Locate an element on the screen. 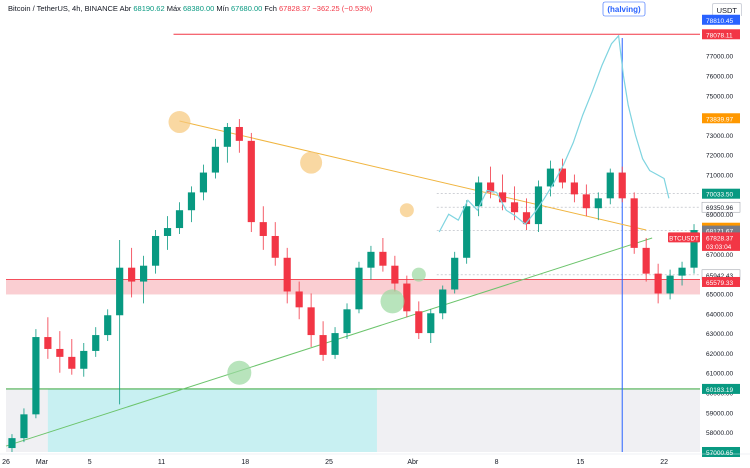 The image size is (750, 468). price-label-8: 03:03:04 is located at coordinates (719, 247).